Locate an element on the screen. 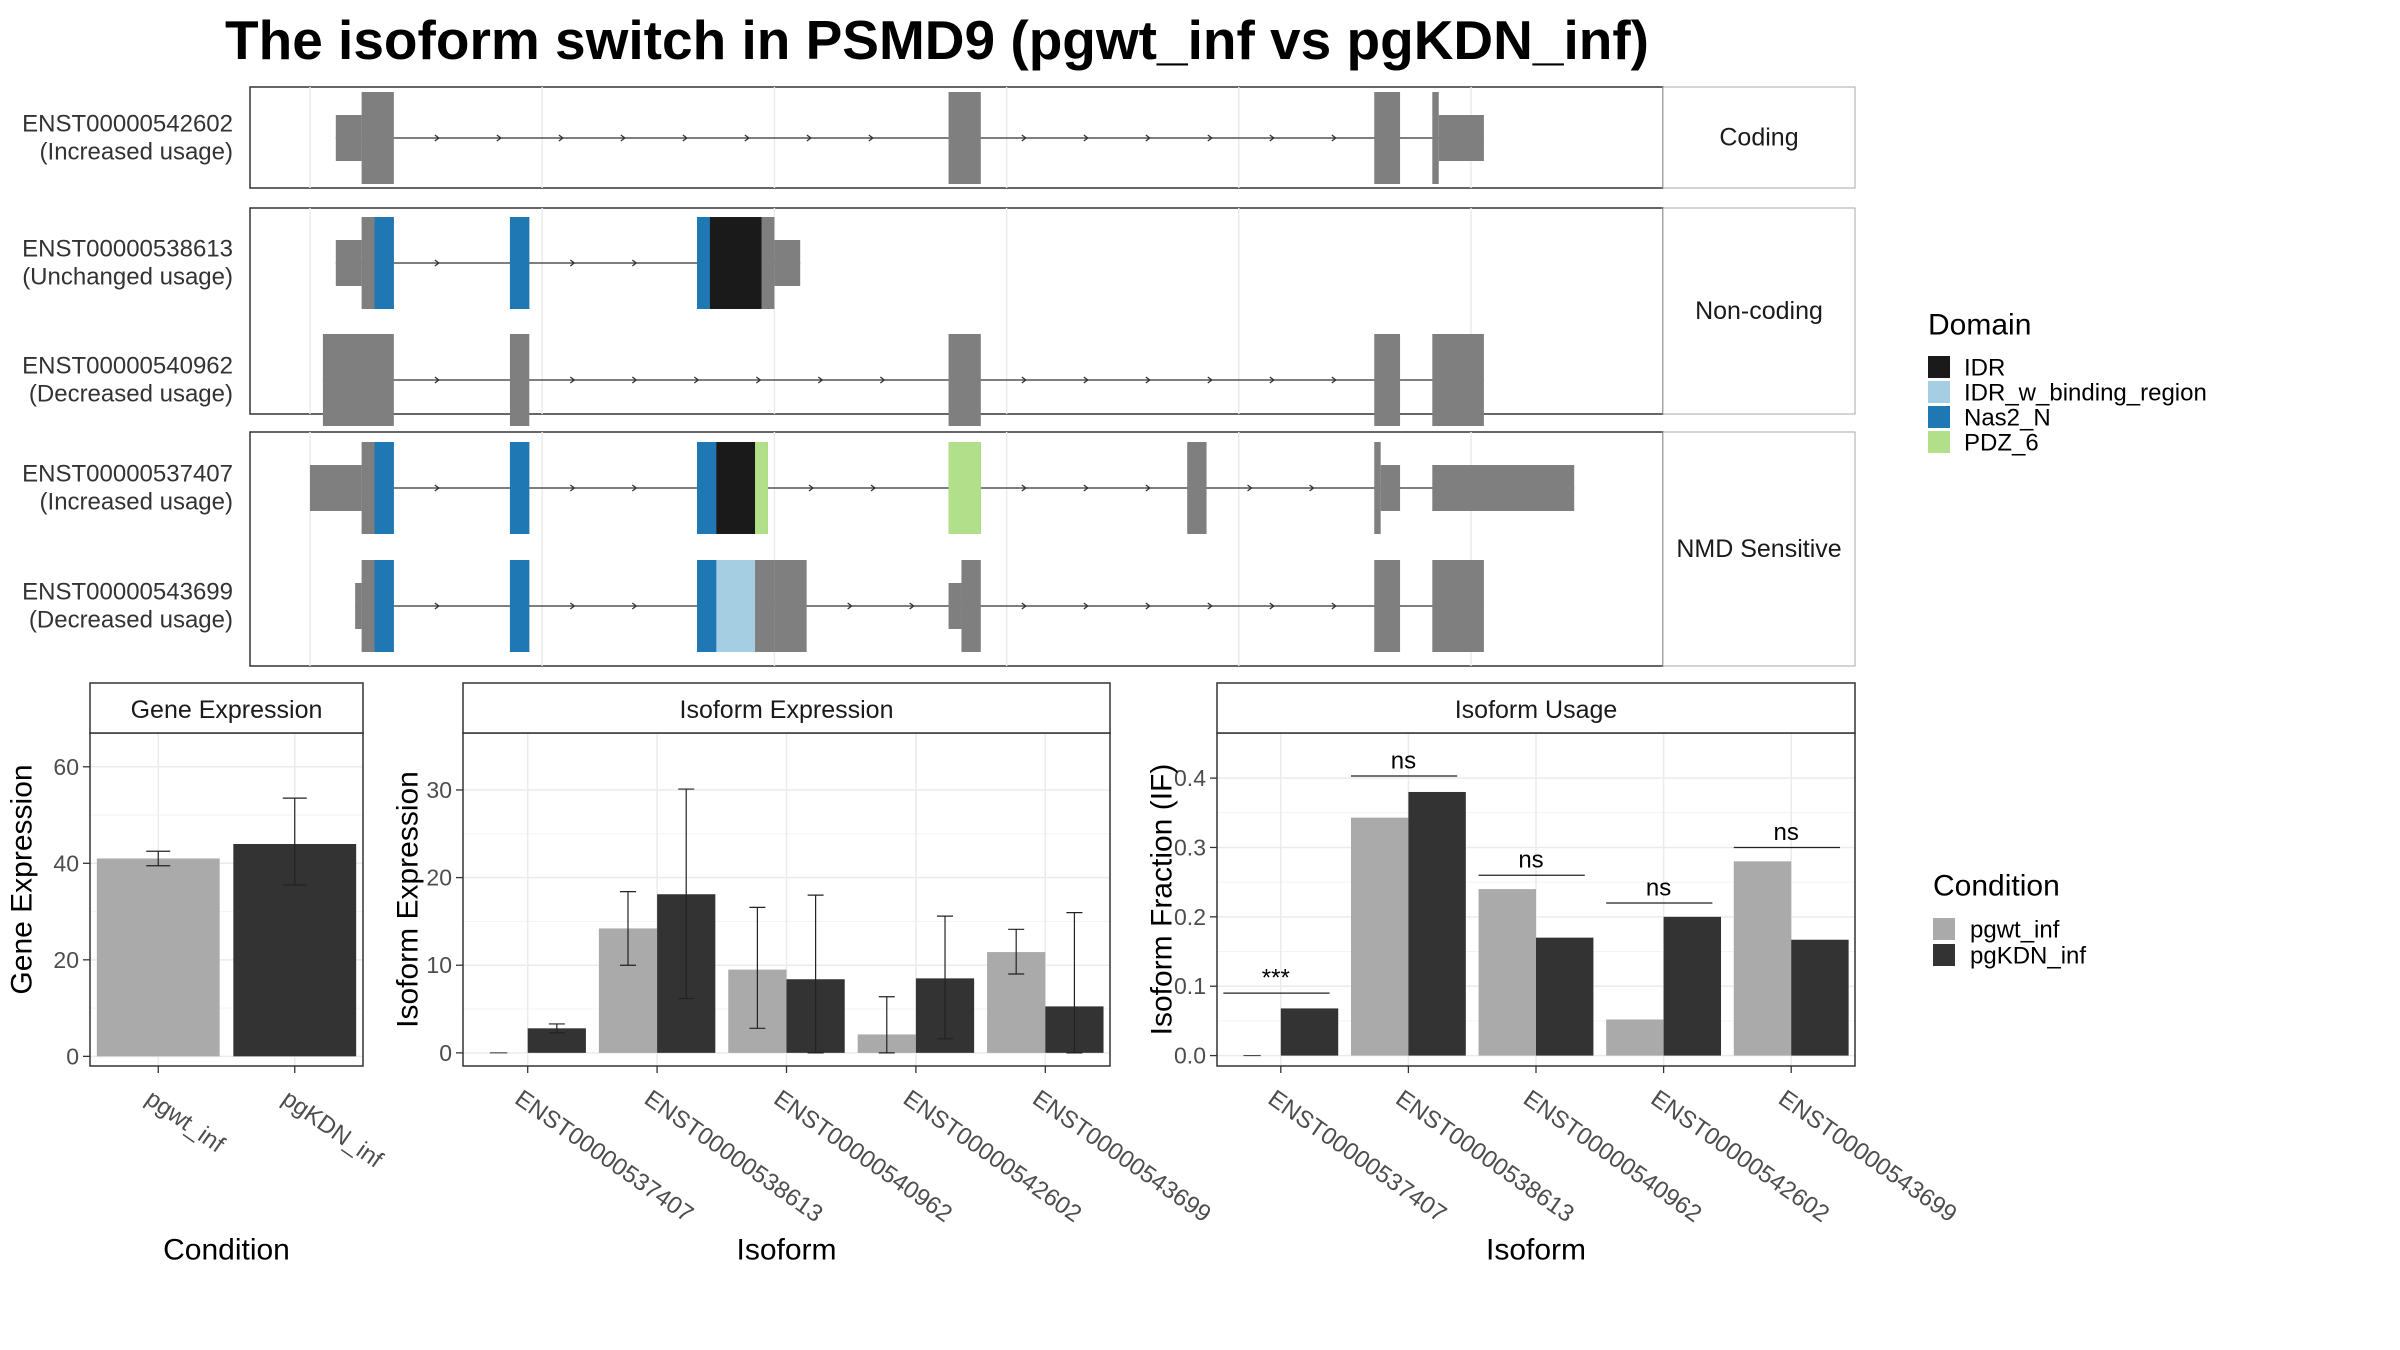 The height and width of the screenshot is (1350, 2400). facet-title: Isoform Usage is located at coordinates (1536, 710).